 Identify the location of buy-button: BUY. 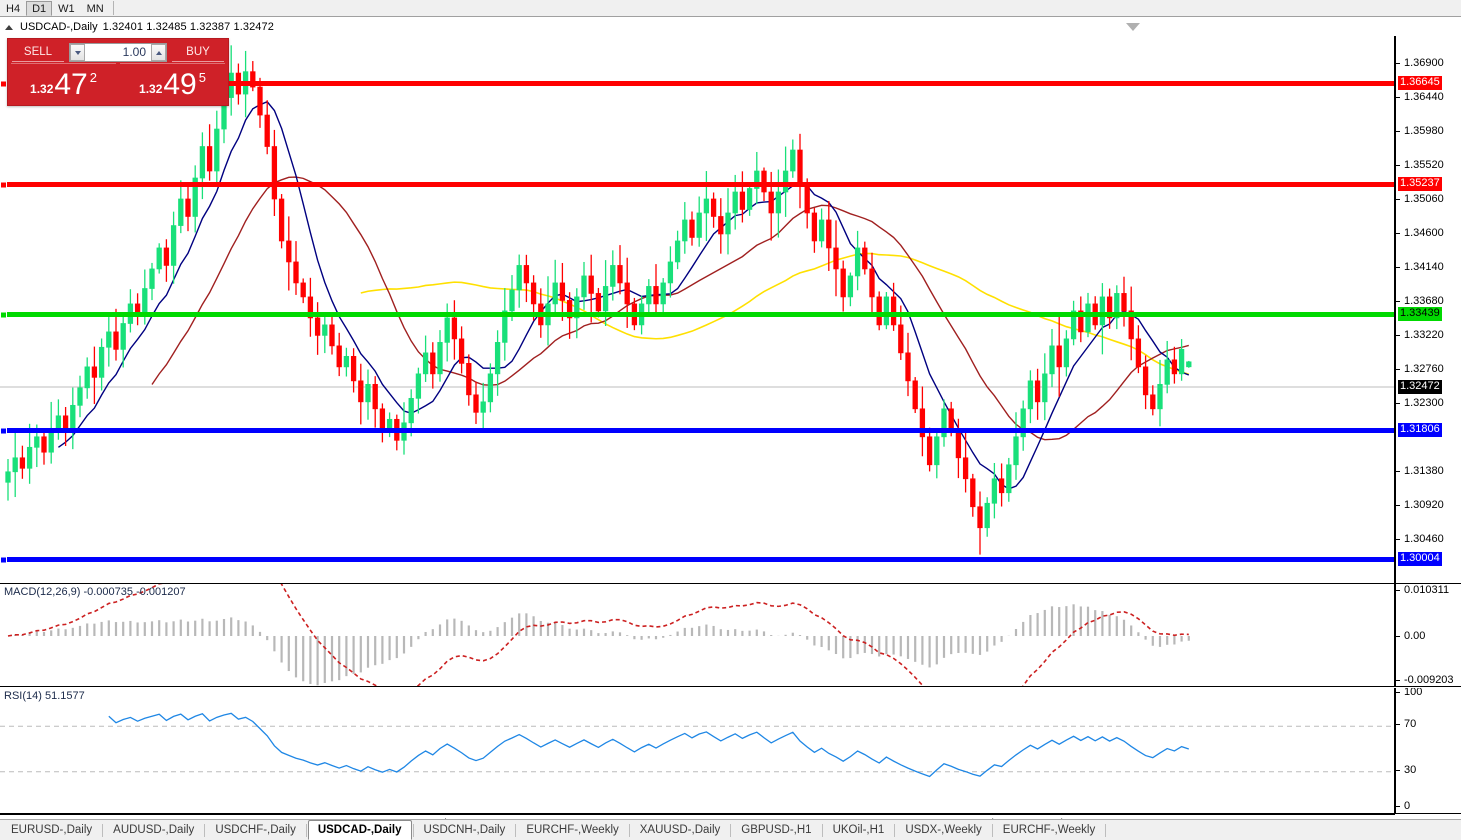
(198, 52).